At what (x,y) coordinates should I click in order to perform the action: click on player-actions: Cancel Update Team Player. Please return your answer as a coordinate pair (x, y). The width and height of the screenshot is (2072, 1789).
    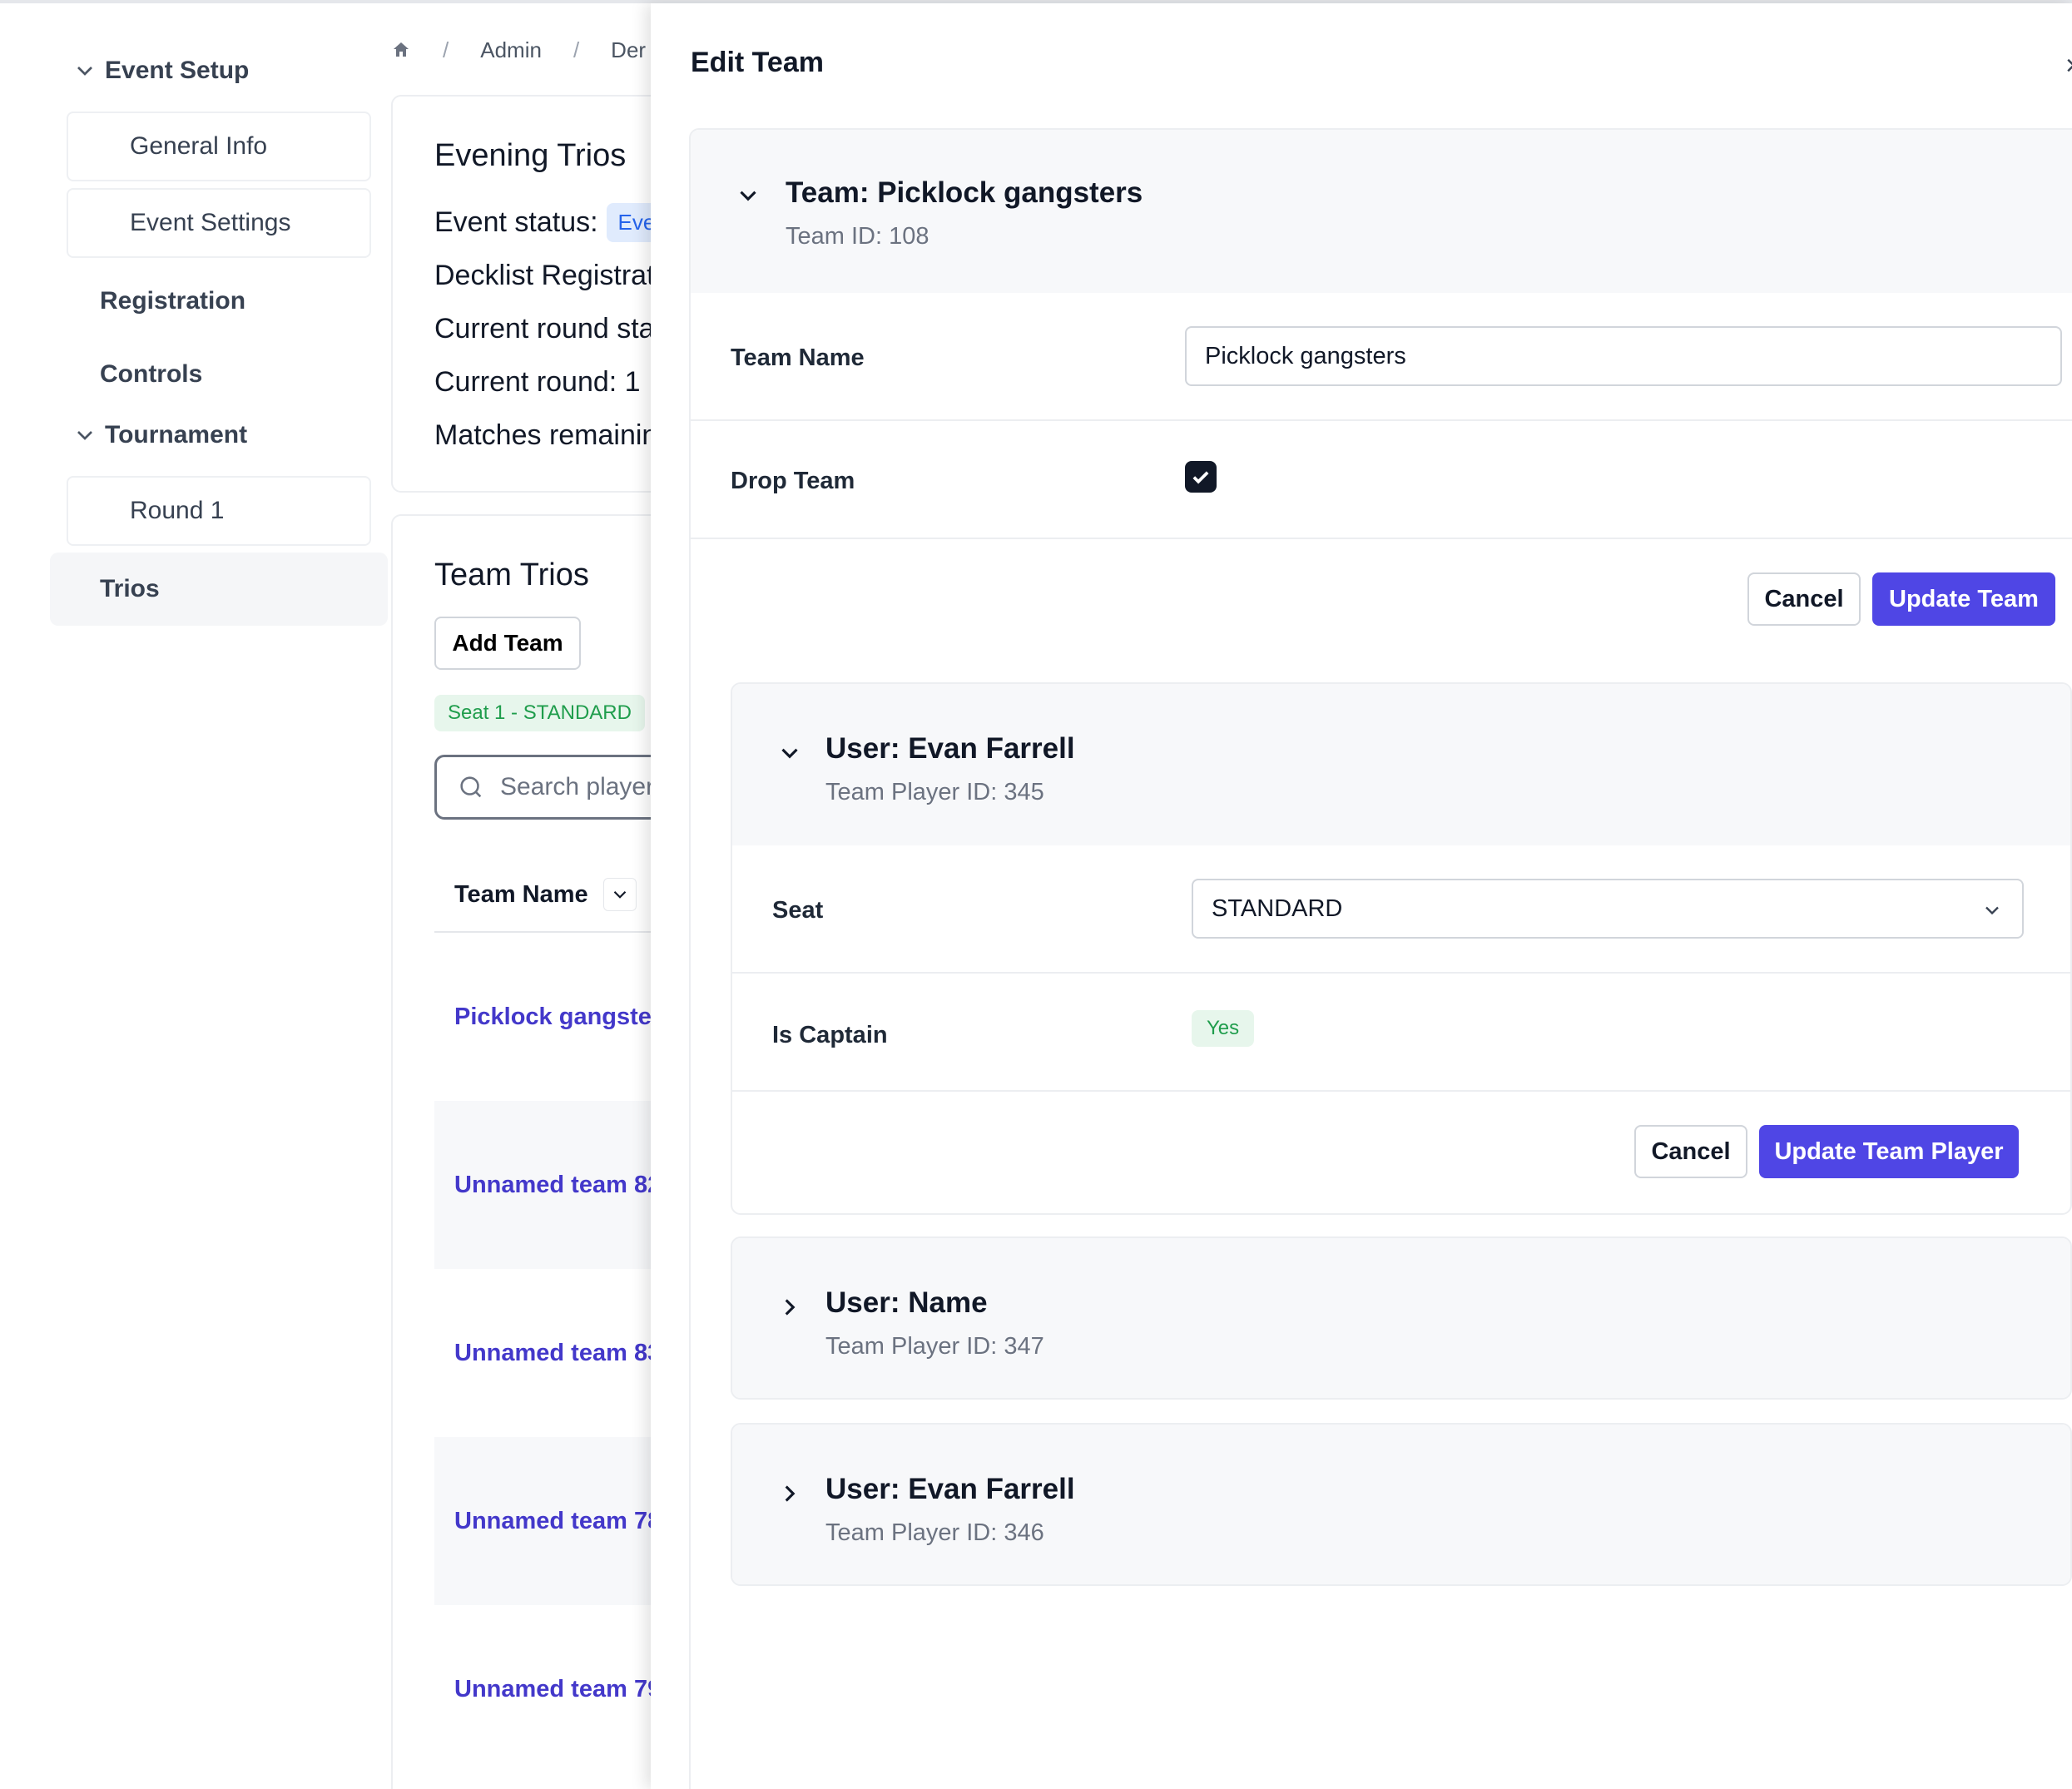
    Looking at the image, I should click on (1401, 1152).